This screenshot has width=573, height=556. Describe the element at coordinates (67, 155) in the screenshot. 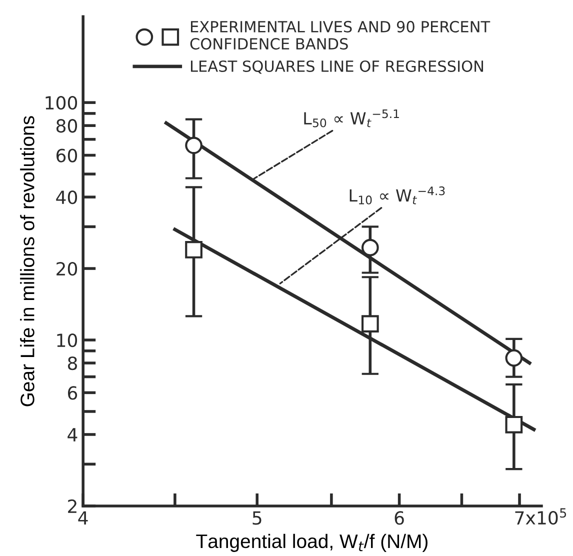

I see `y-tick-label: 60` at that location.